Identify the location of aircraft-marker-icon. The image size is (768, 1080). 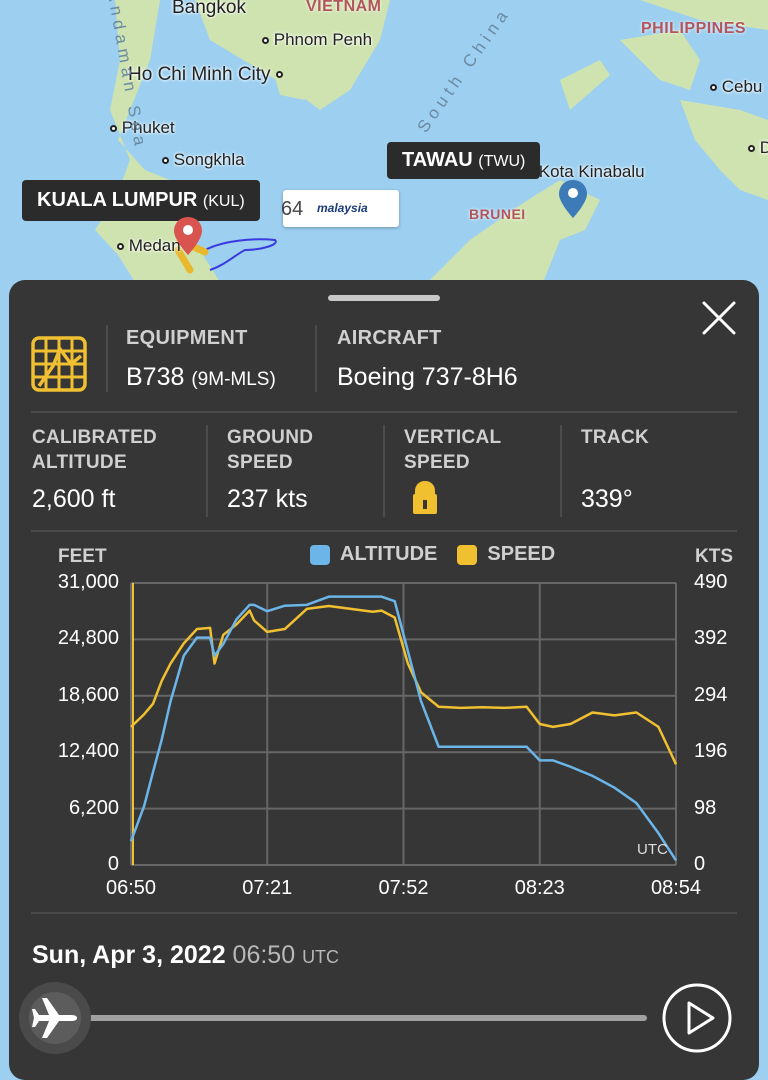
(192, 256).